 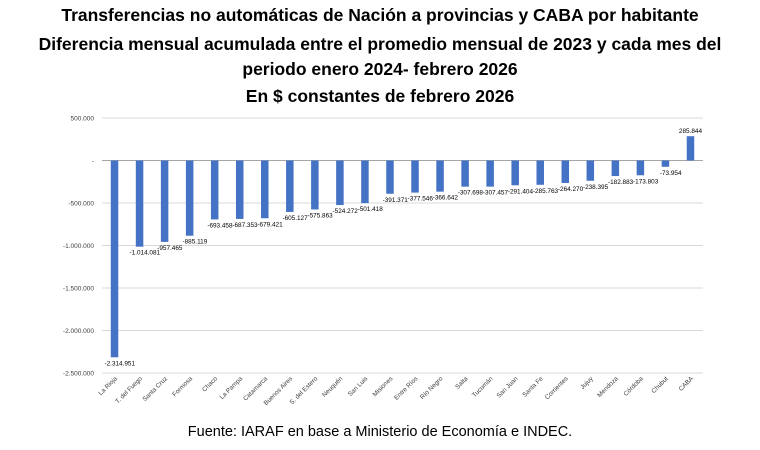 What do you see at coordinates (232, 388) in the screenshot?
I see `x-tick-label: La Pampa` at bounding box center [232, 388].